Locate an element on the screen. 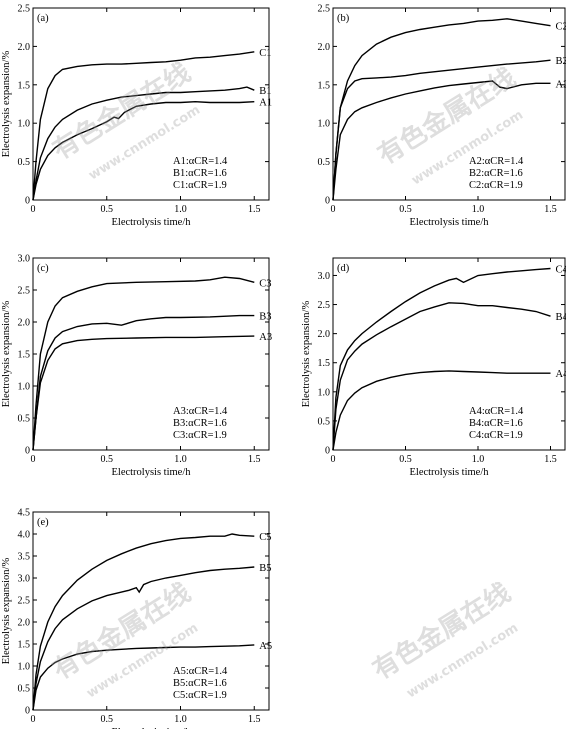 The width and height of the screenshot is (566, 729). legend-entry: B5:αCR=1.6 is located at coordinates (200, 683).